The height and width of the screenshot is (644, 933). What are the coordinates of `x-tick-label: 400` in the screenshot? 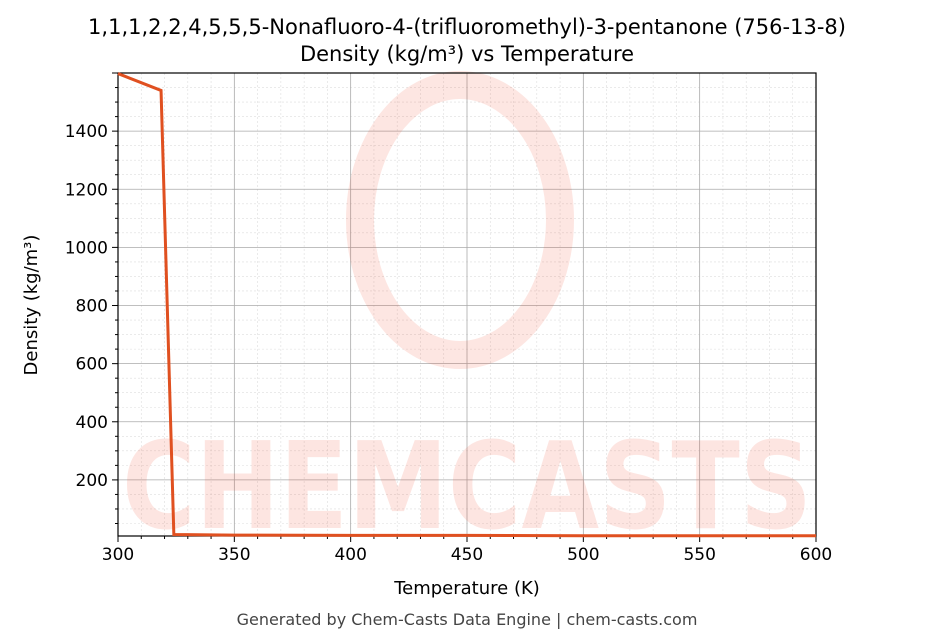 It's located at (350, 555).